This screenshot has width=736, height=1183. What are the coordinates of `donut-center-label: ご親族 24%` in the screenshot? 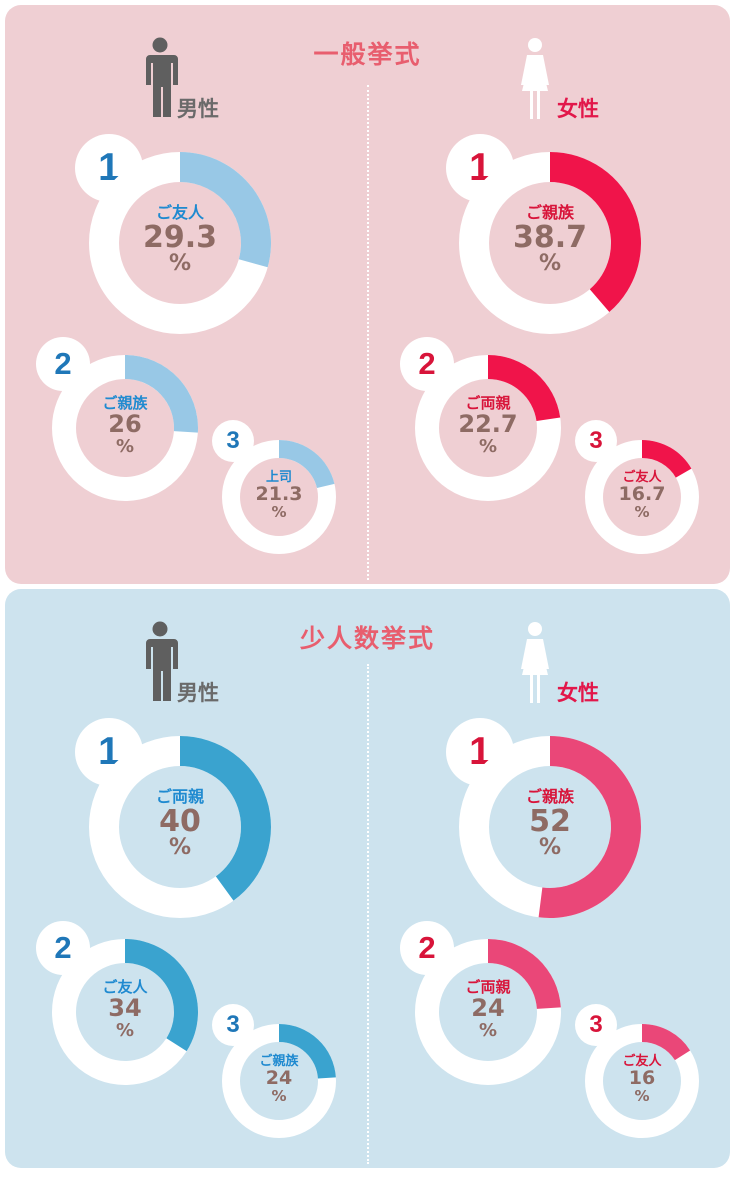 It's located at (279, 1079).